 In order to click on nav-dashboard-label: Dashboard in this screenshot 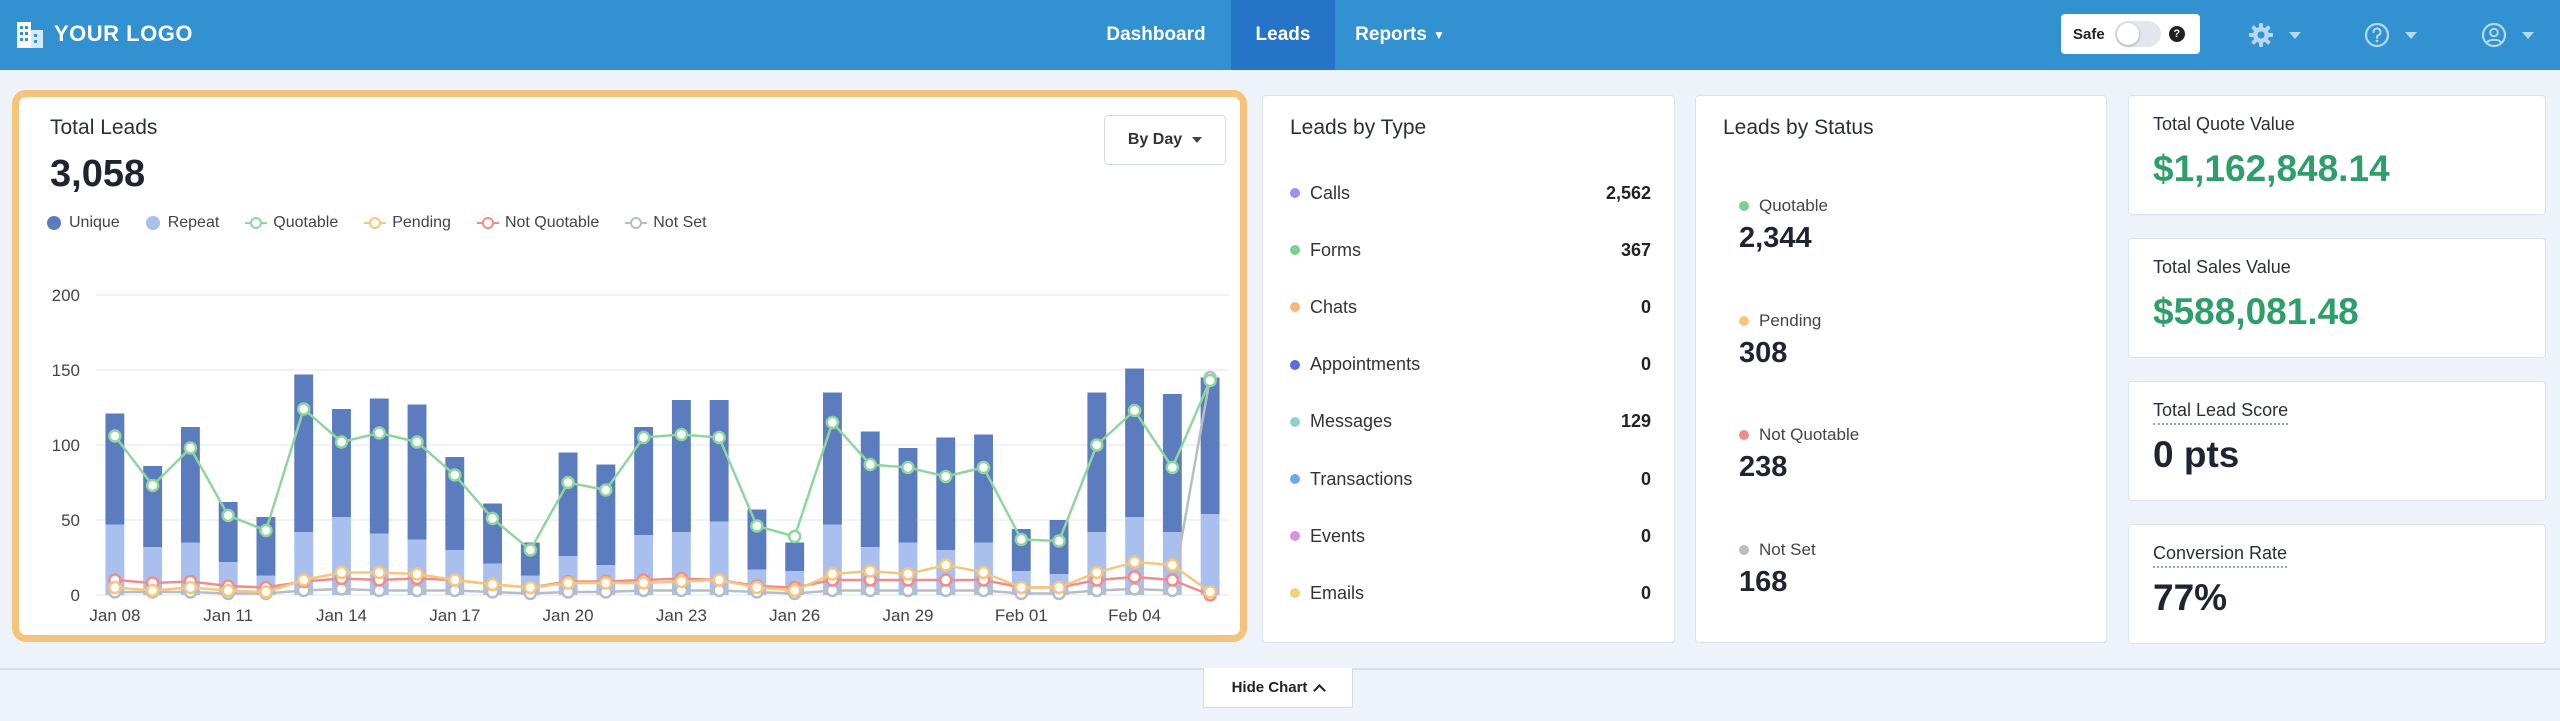, I will do `click(1156, 34)`.